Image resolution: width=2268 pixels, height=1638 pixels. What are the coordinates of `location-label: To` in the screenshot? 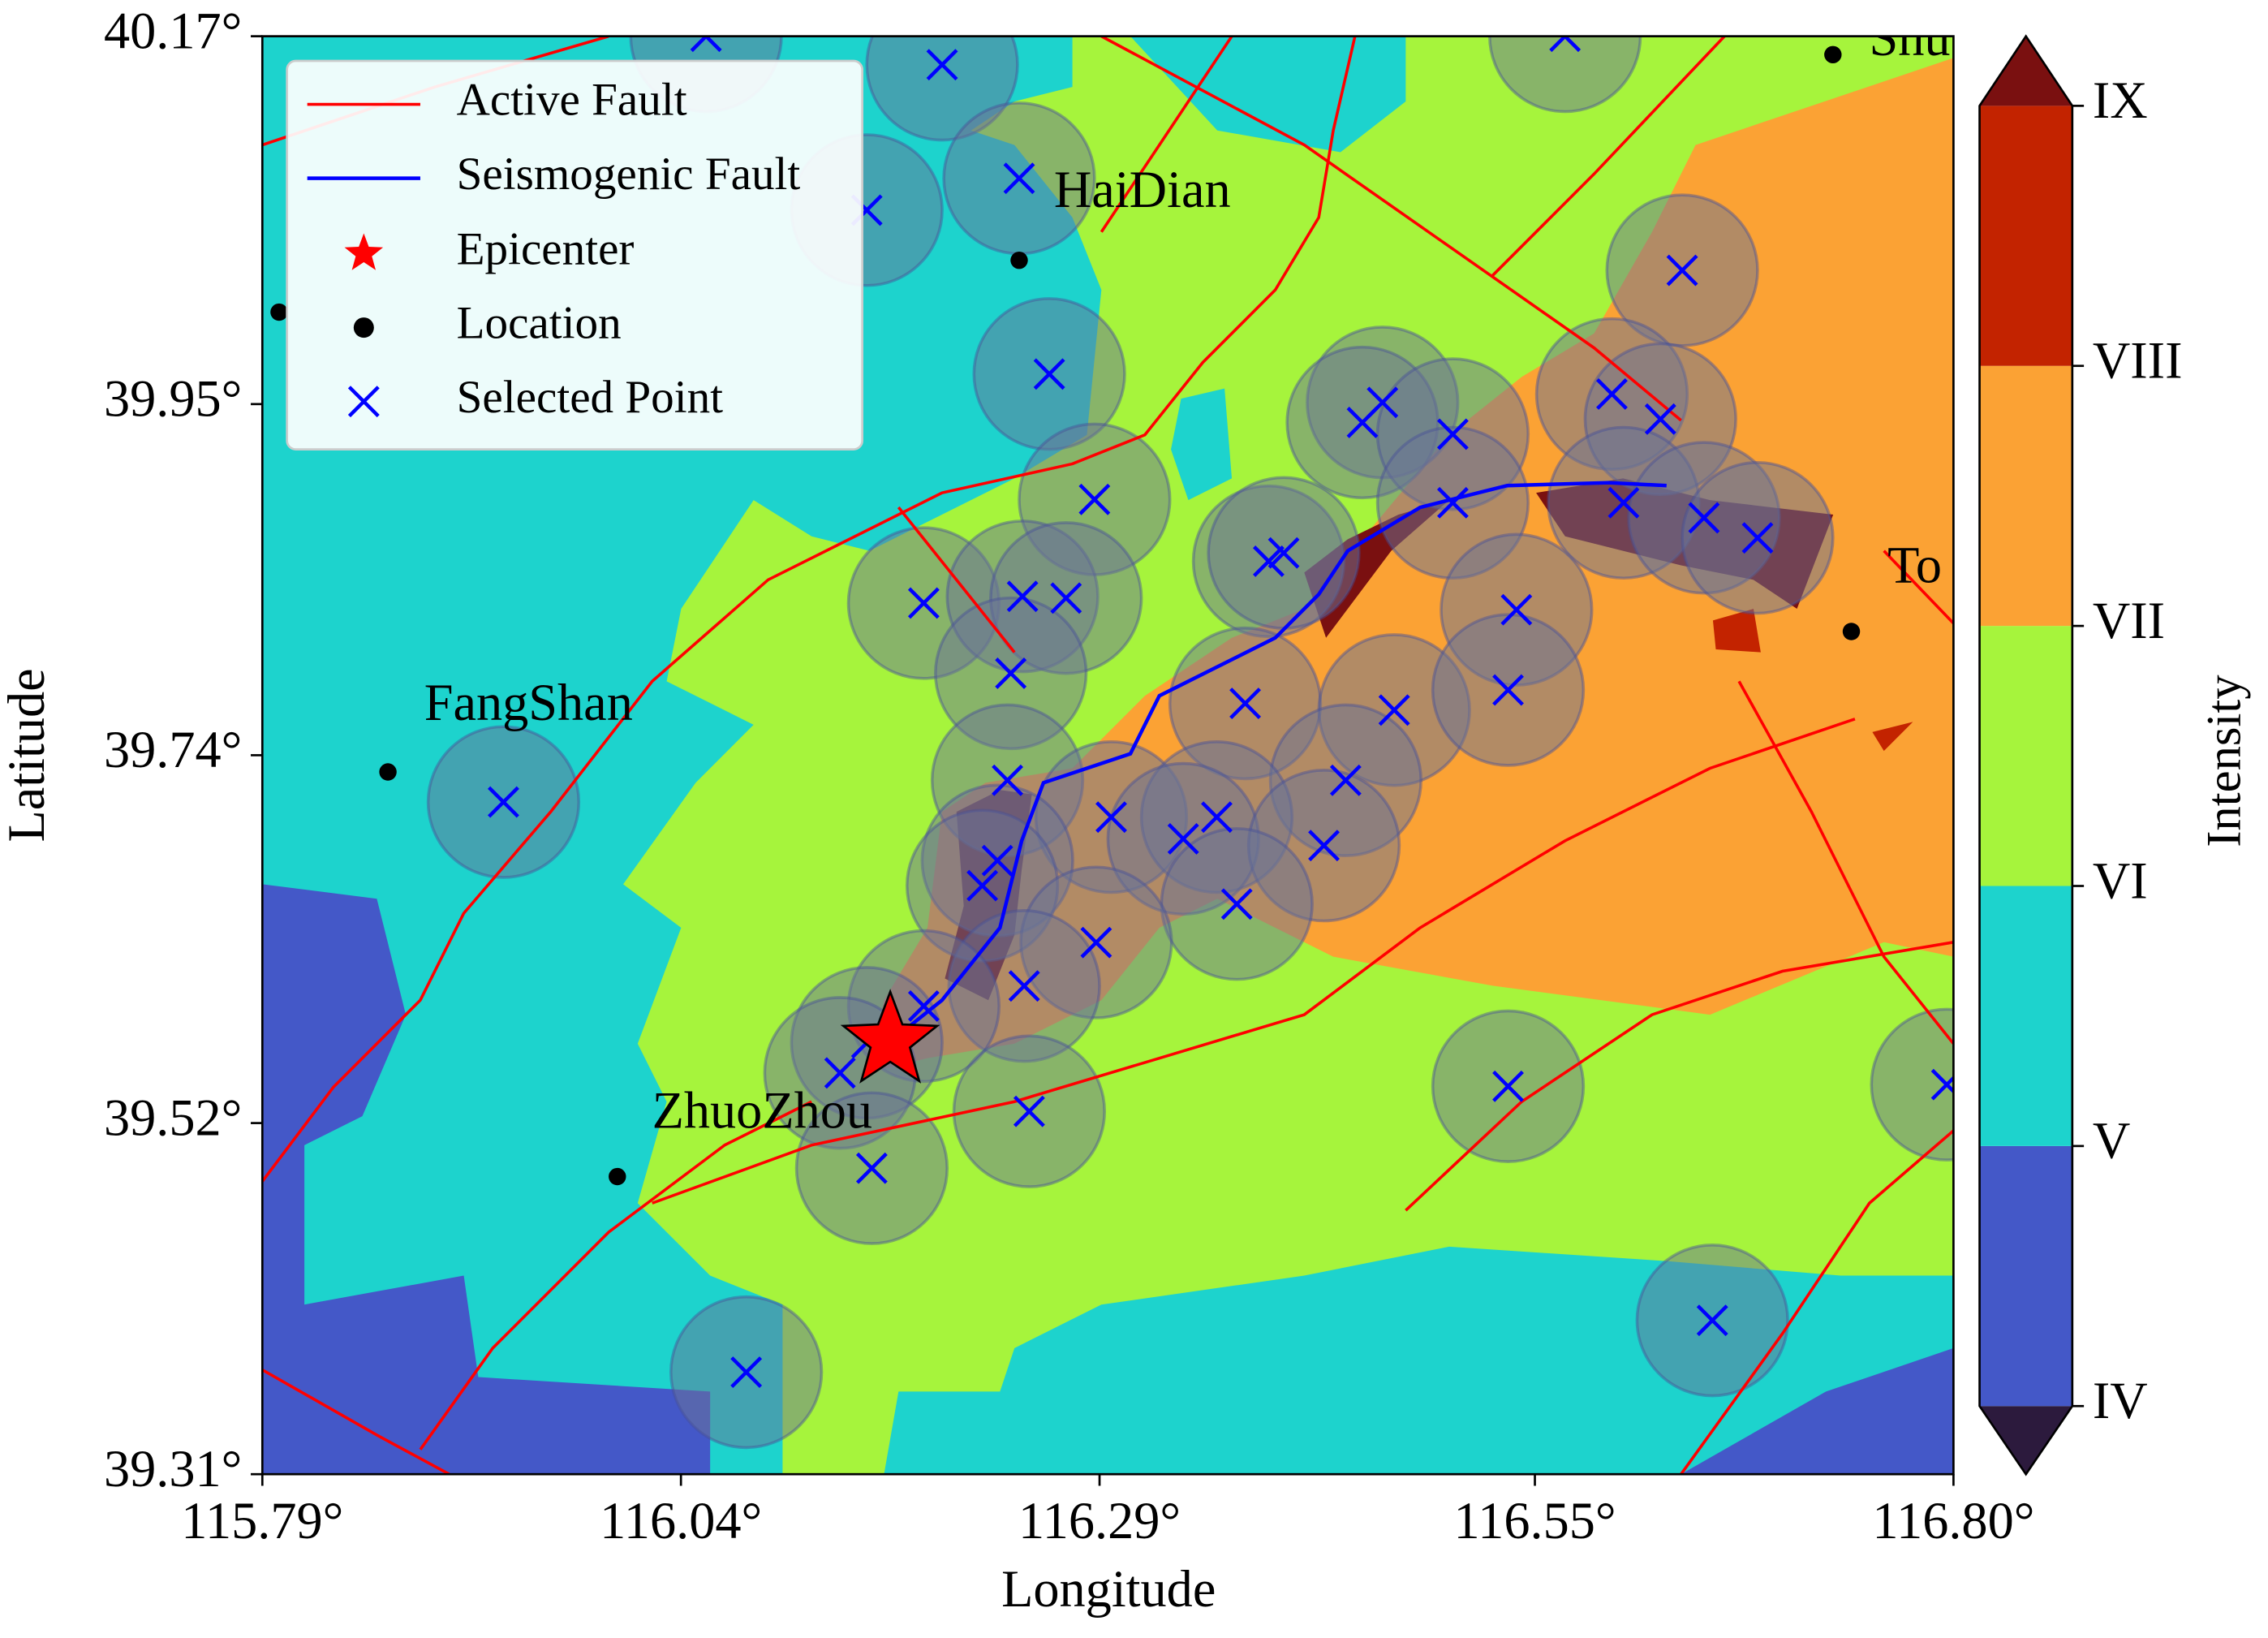 It's located at (1914, 566).